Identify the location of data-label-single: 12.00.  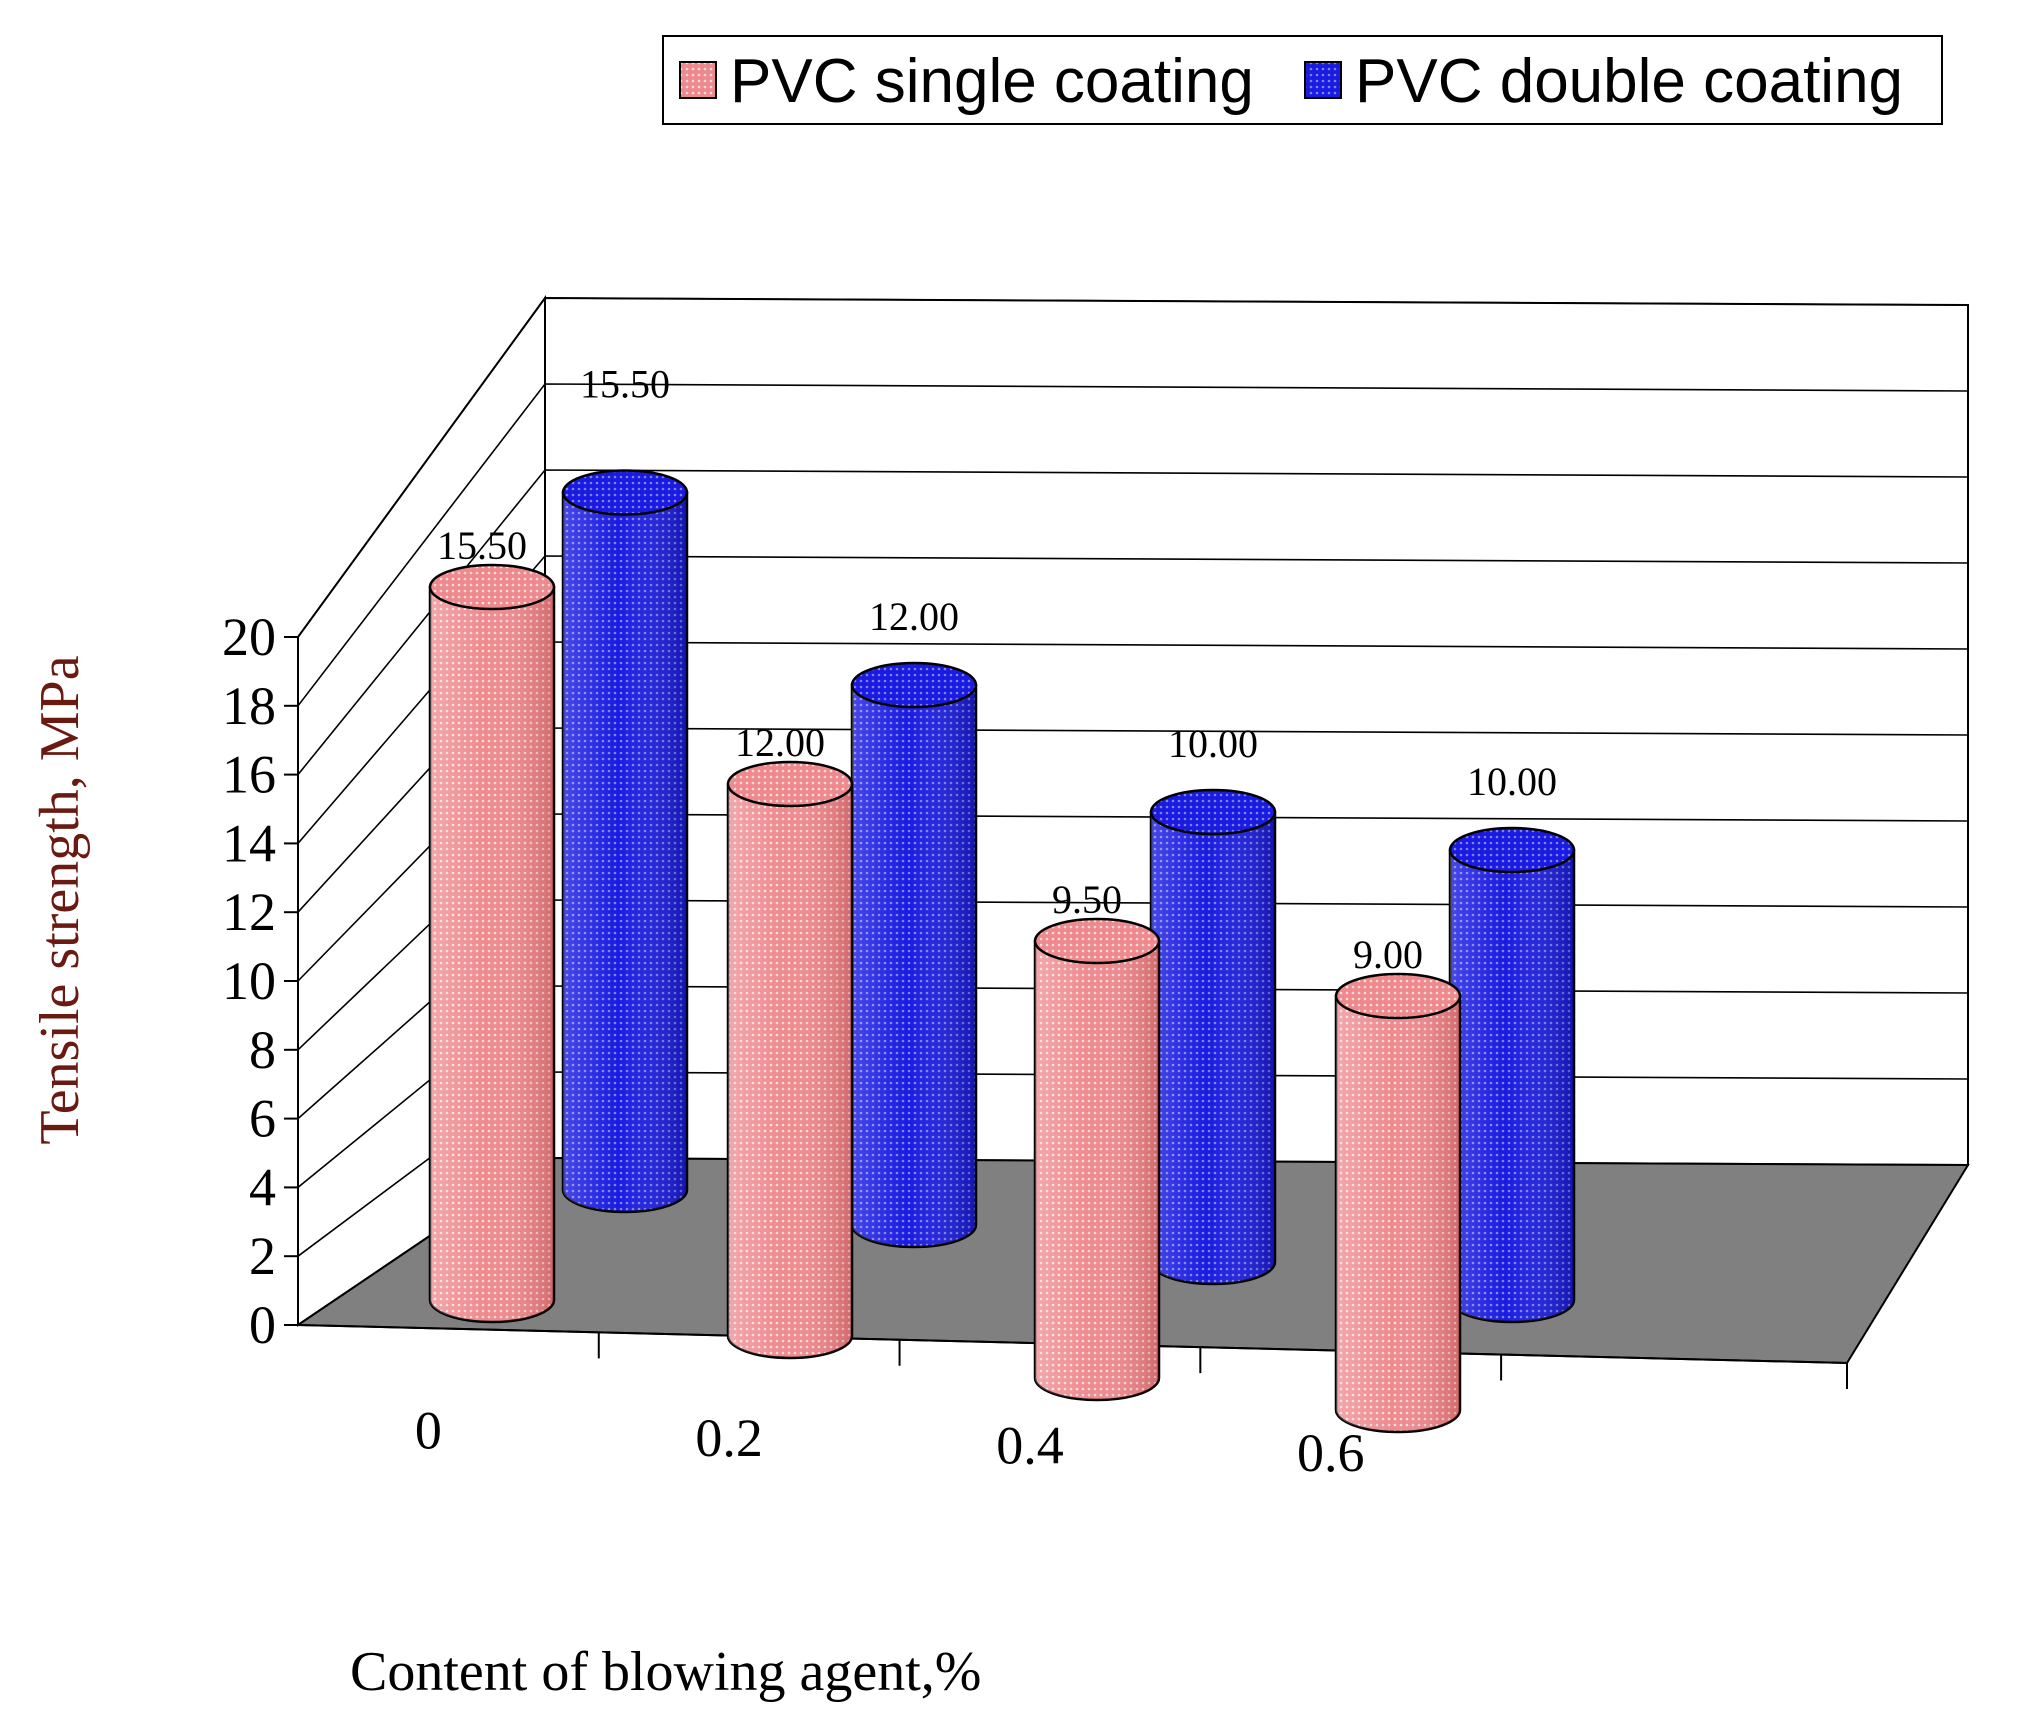
(780, 742).